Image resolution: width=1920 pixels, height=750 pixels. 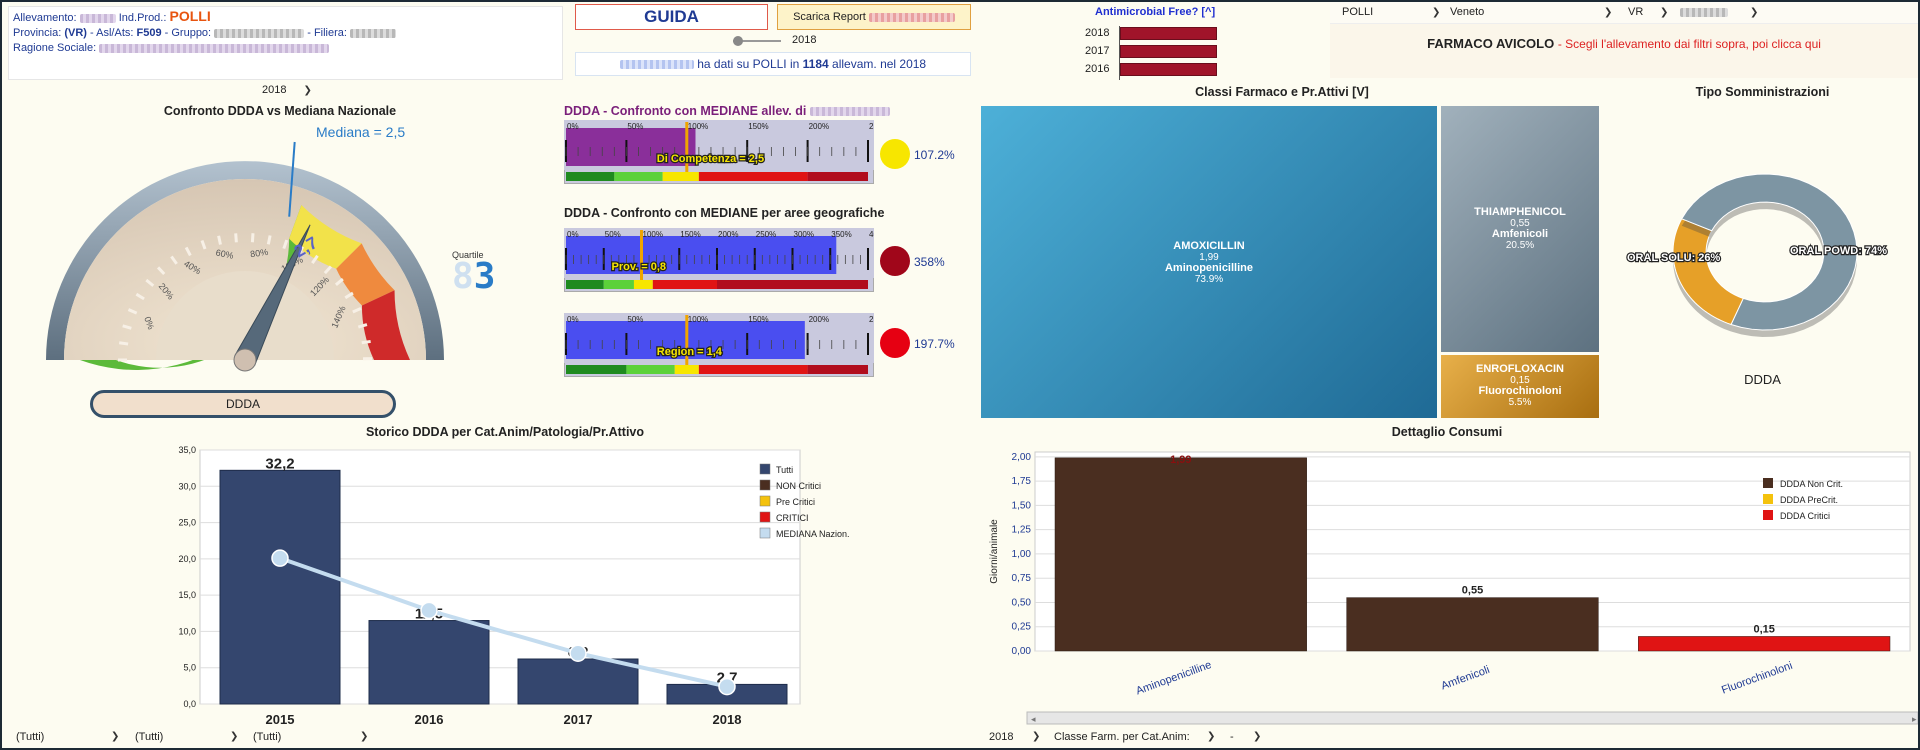 What do you see at coordinates (1768, 515) in the screenshot?
I see `consumi-legend-swatch` at bounding box center [1768, 515].